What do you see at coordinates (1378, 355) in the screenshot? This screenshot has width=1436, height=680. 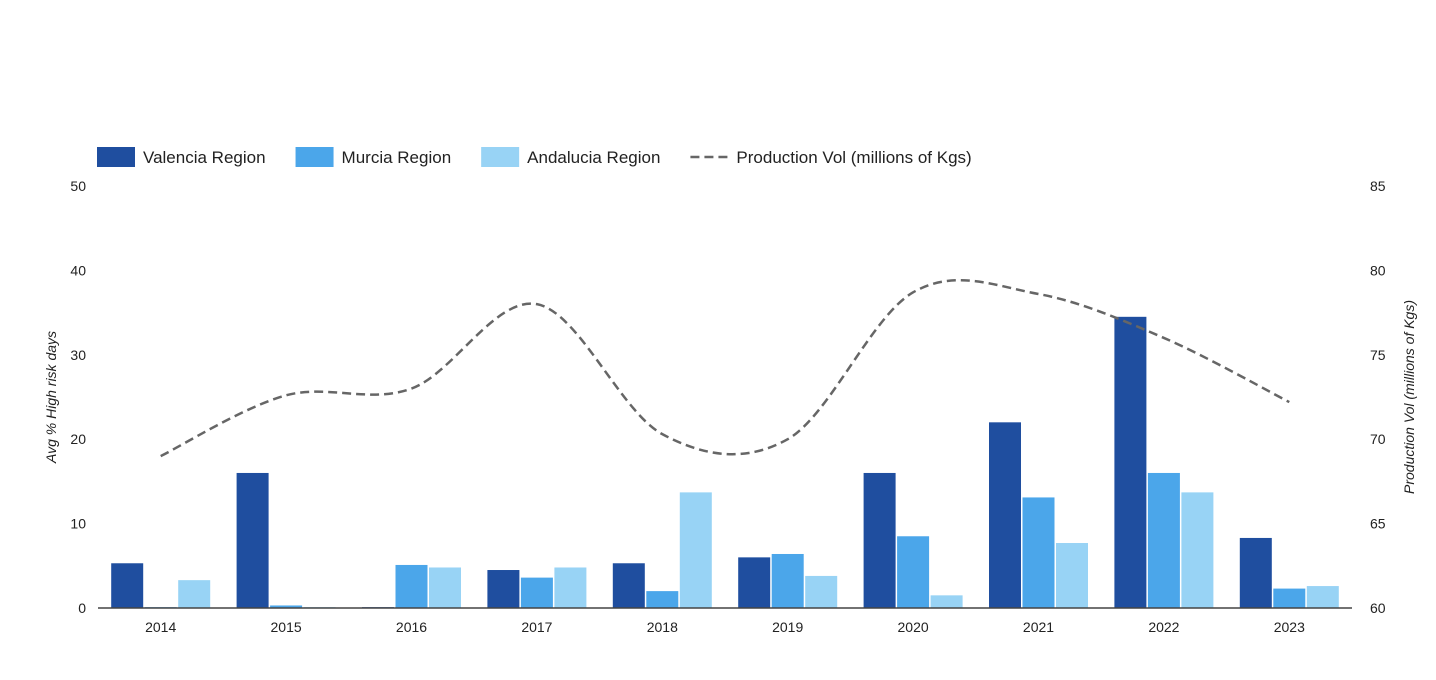 I see `y-tick-label-right: 75` at bounding box center [1378, 355].